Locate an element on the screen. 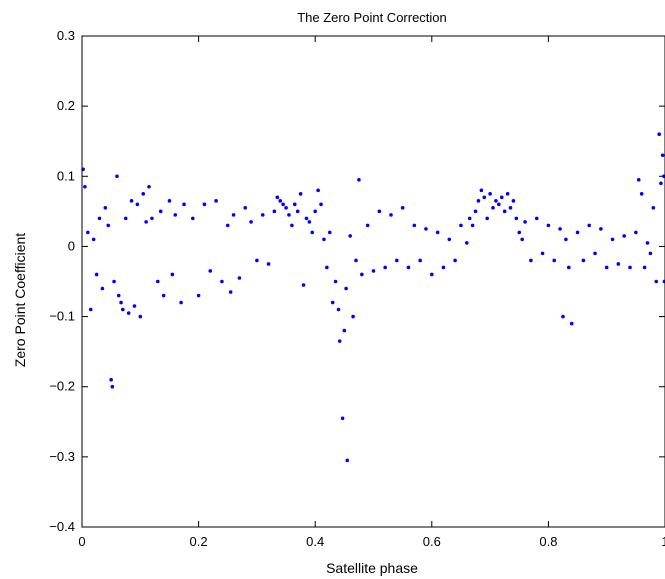  x-tick-label: 0.8 is located at coordinates (548, 541).